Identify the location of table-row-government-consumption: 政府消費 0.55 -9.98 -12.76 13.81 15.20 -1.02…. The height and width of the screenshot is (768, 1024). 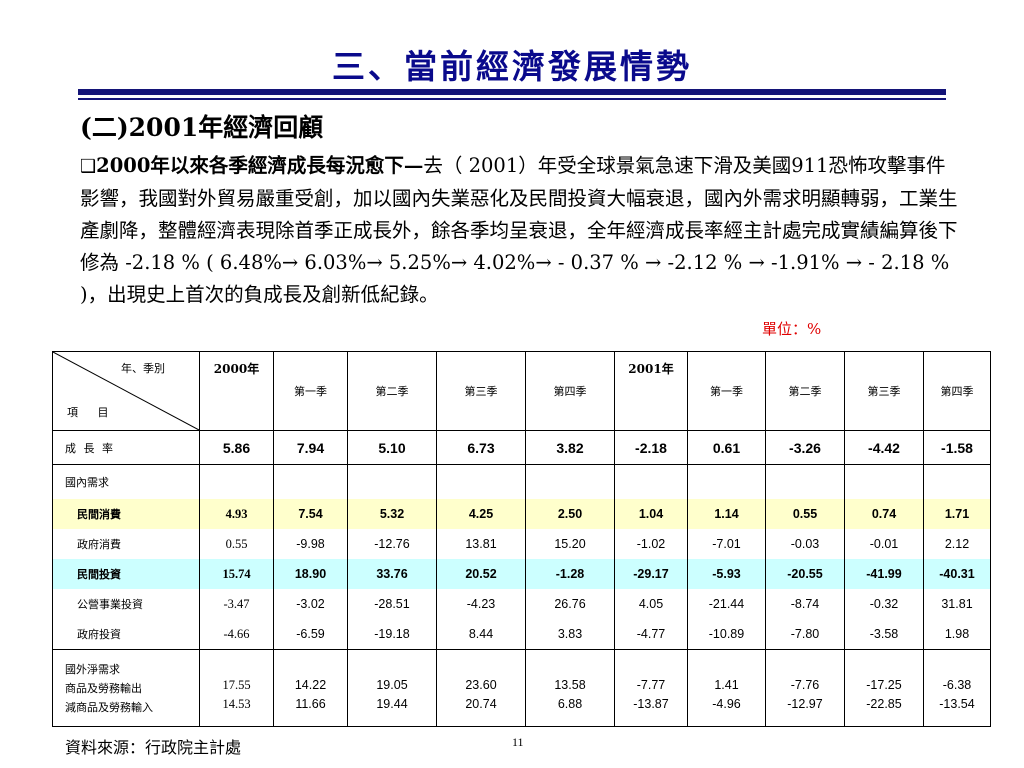
(521, 544).